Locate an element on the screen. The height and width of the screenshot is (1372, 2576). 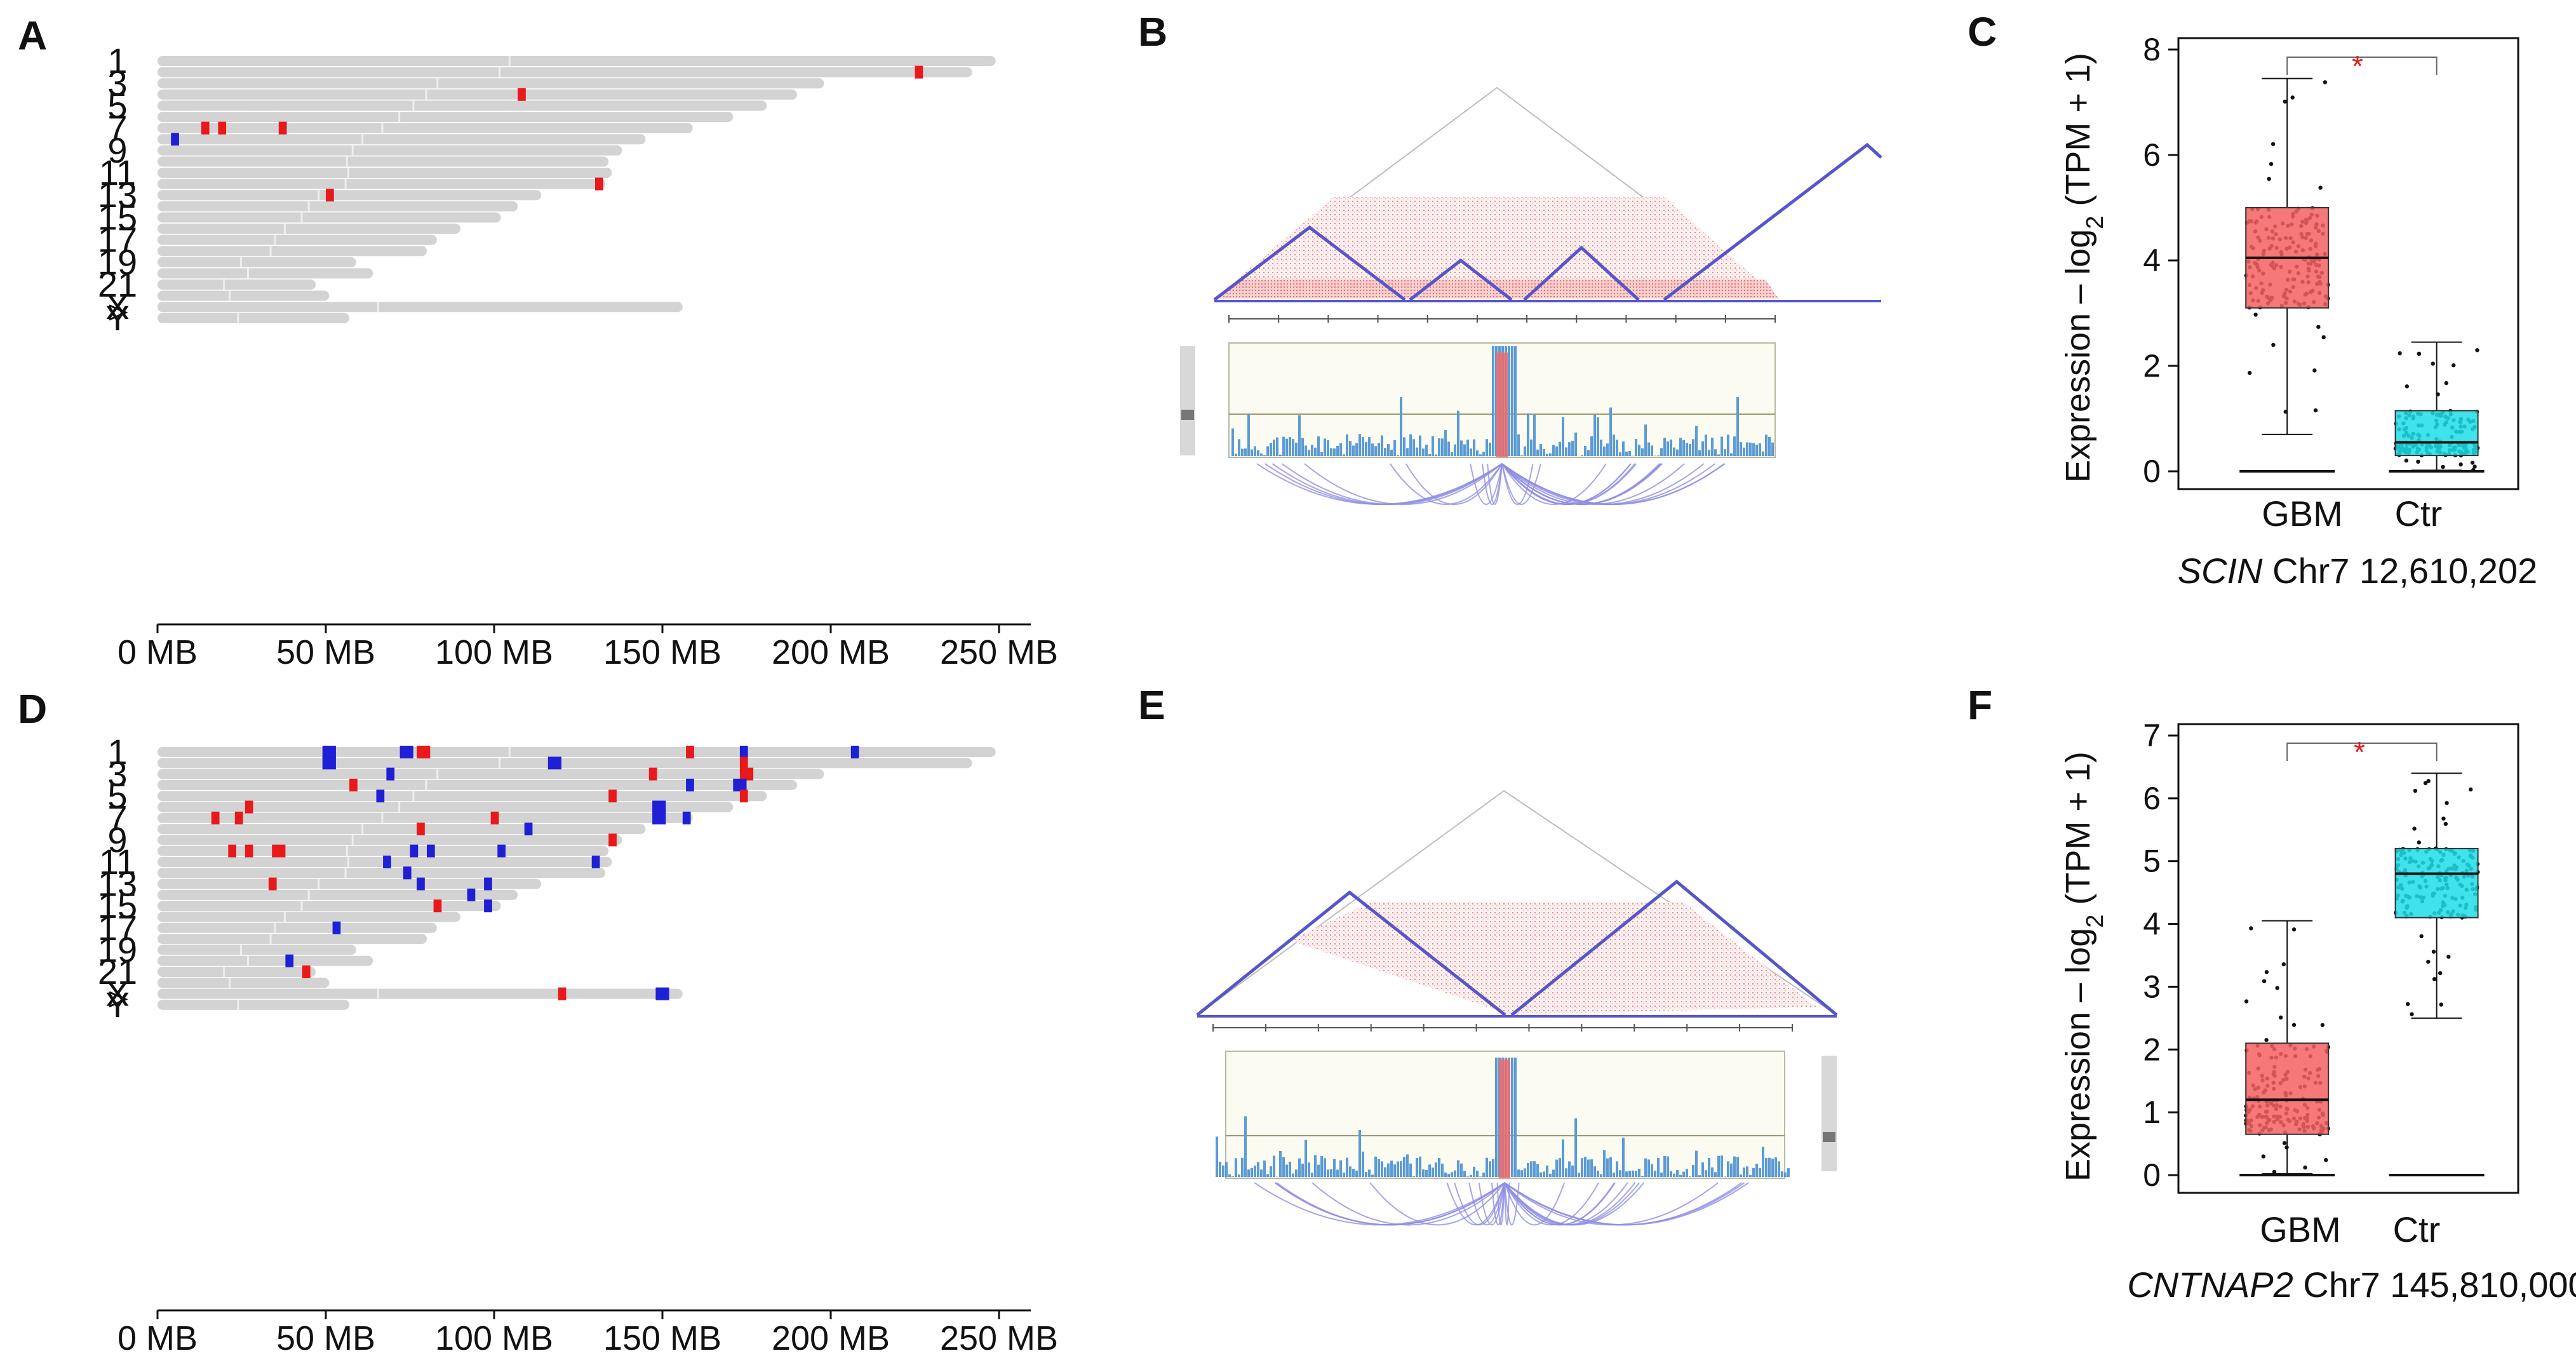
plot-frame is located at coordinates (2348, 263).